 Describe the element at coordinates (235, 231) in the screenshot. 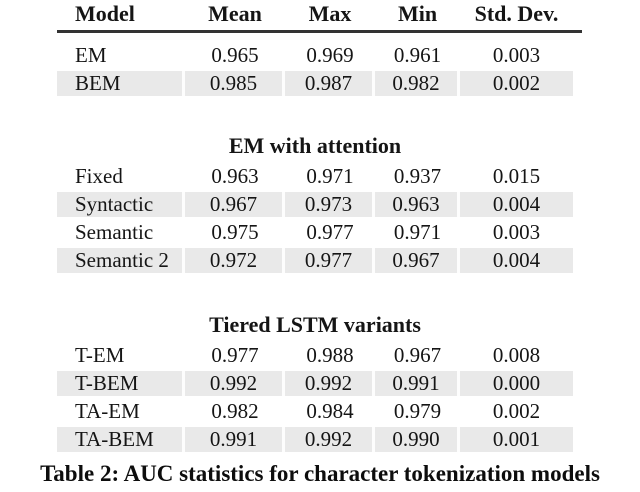

I see `cell-mean: 0.975` at that location.